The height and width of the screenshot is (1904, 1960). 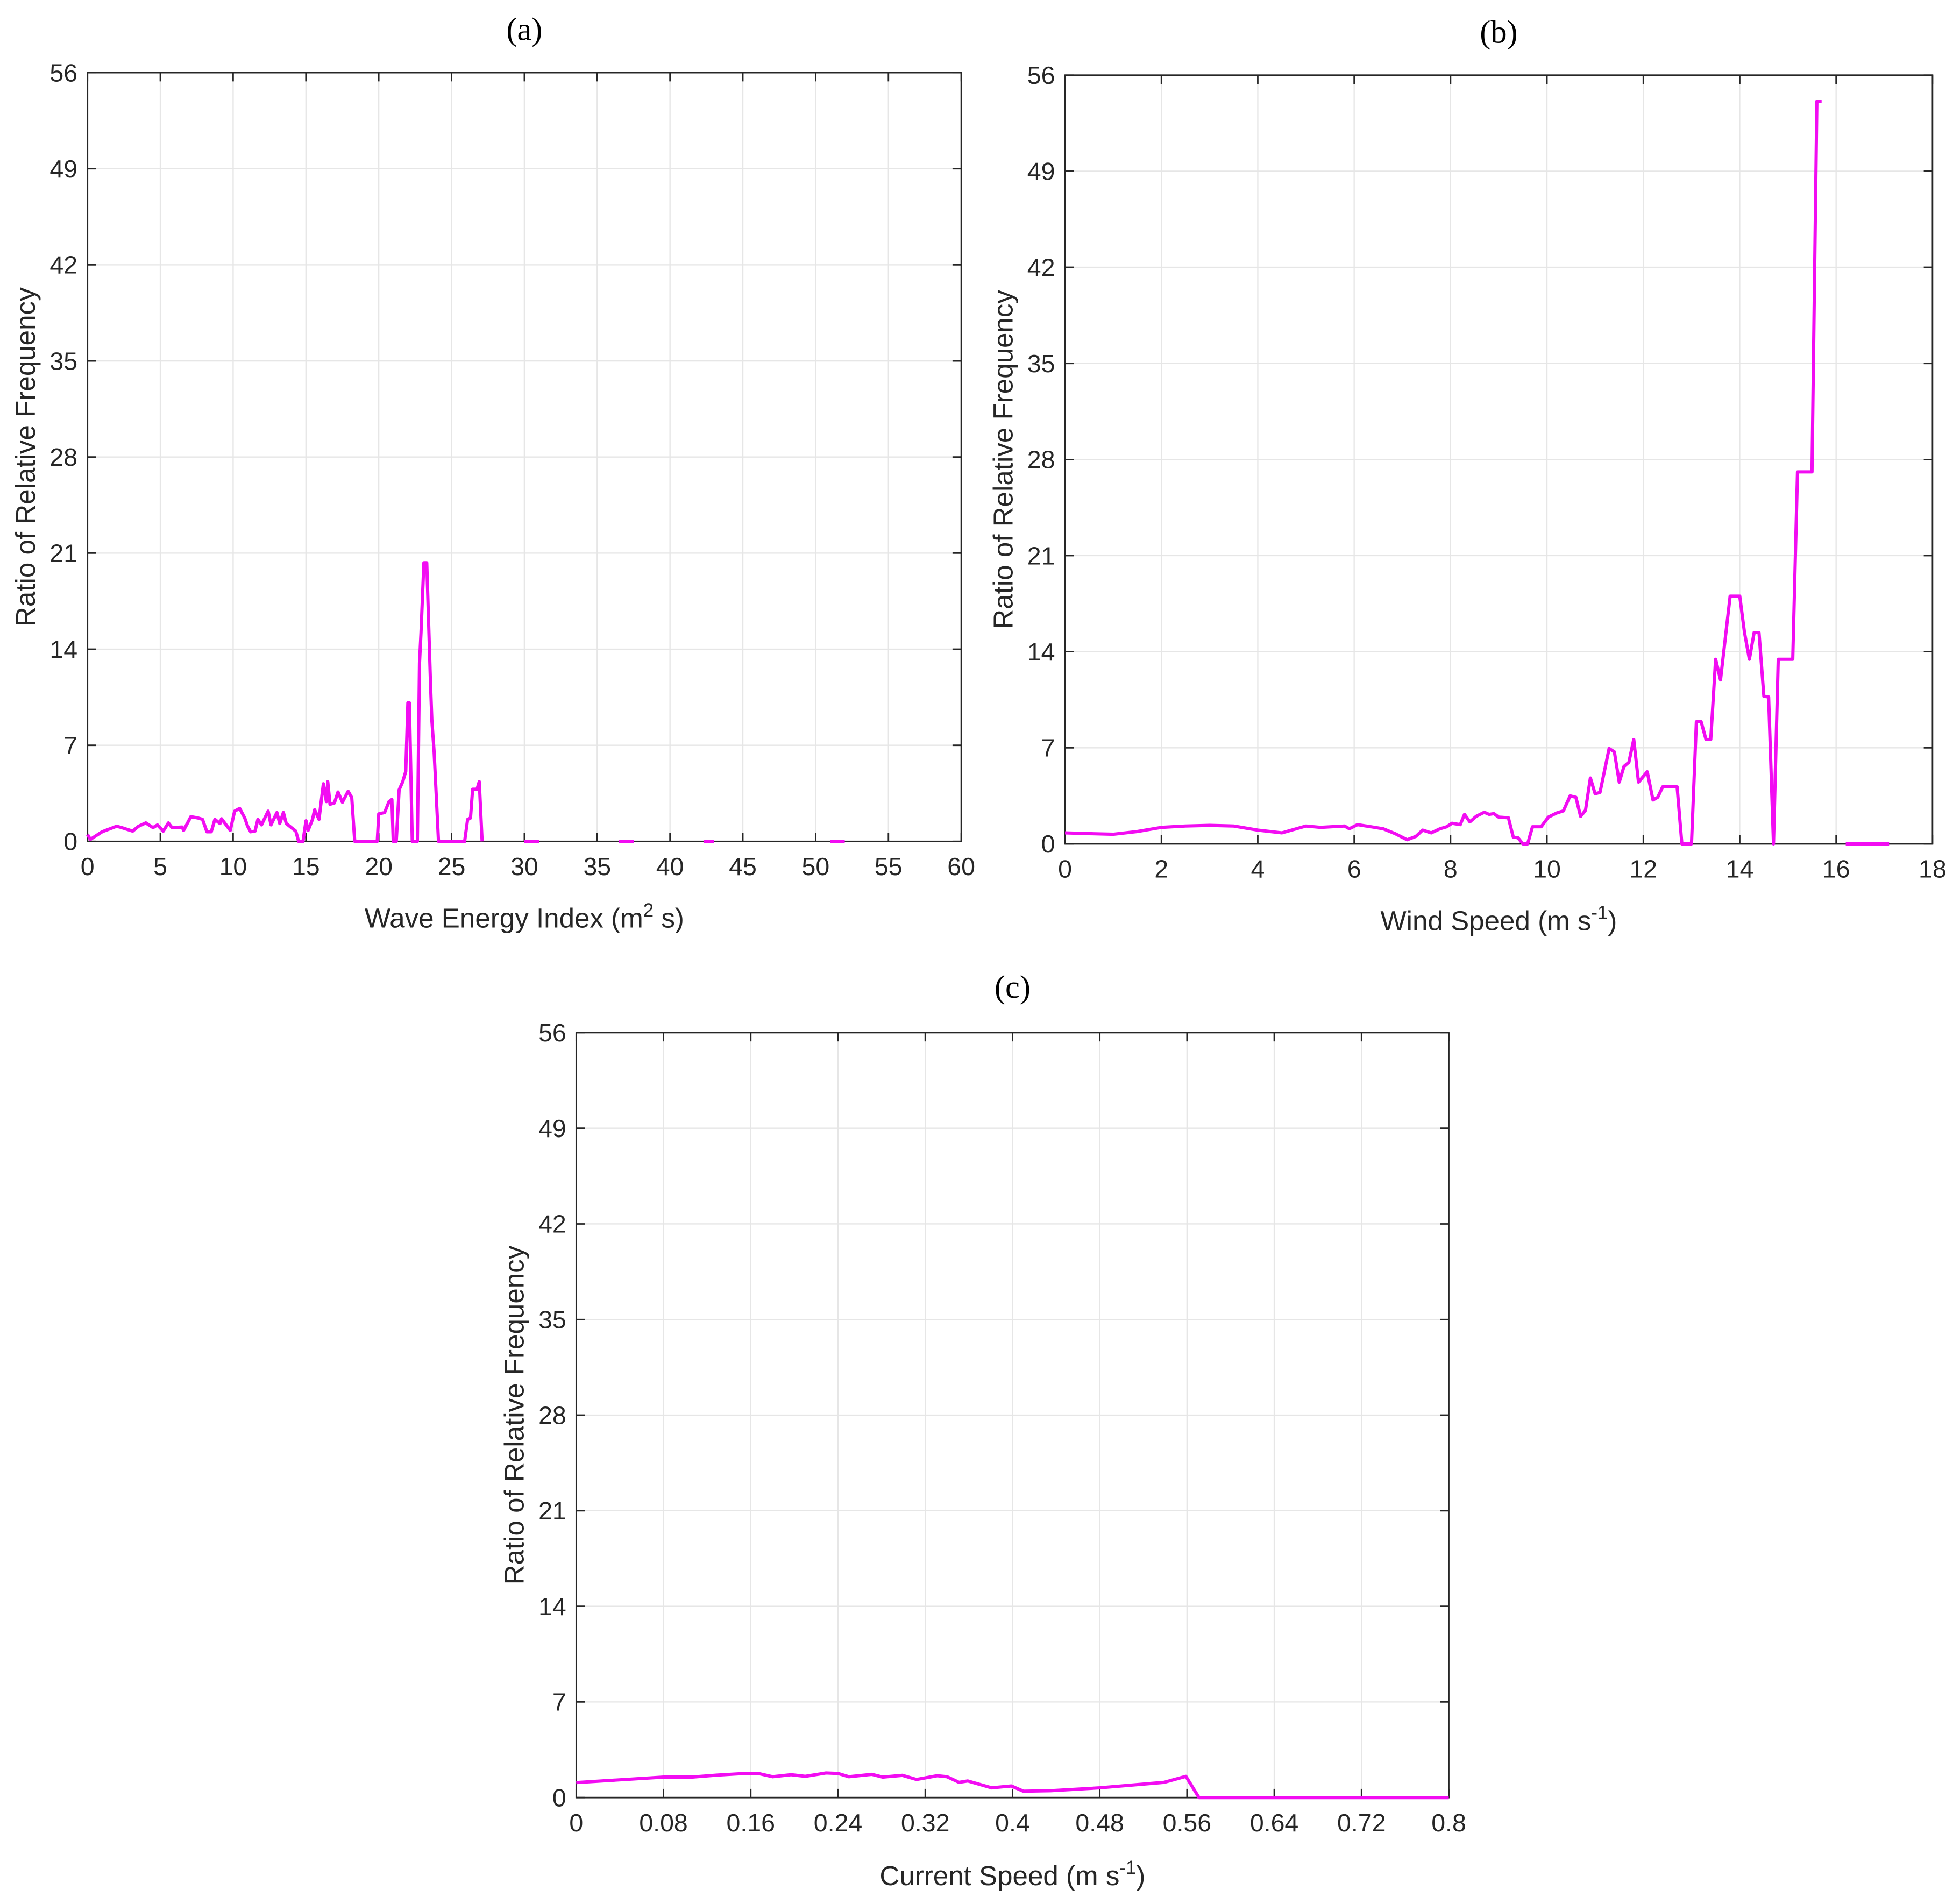 I want to click on x-axis-label: Wave Energy Index (m2 s), so click(x=524, y=917).